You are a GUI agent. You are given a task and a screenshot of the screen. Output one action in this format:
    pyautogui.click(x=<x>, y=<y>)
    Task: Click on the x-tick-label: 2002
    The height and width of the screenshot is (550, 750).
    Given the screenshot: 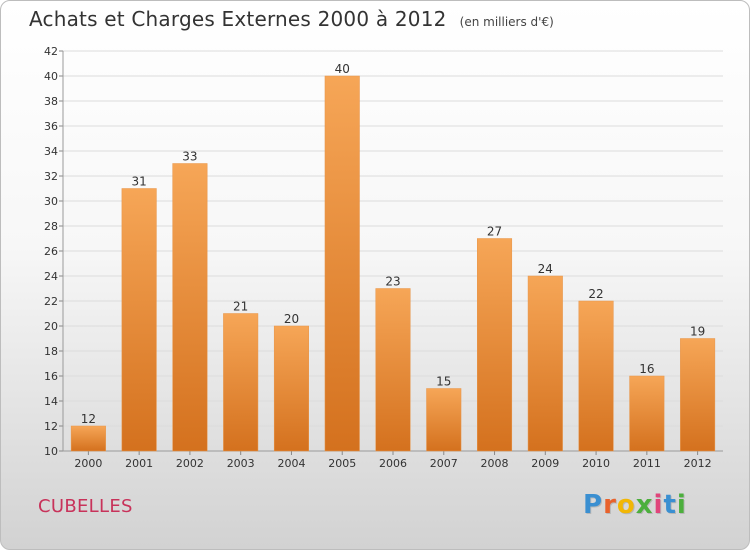 What is the action you would take?
    pyautogui.click(x=190, y=463)
    